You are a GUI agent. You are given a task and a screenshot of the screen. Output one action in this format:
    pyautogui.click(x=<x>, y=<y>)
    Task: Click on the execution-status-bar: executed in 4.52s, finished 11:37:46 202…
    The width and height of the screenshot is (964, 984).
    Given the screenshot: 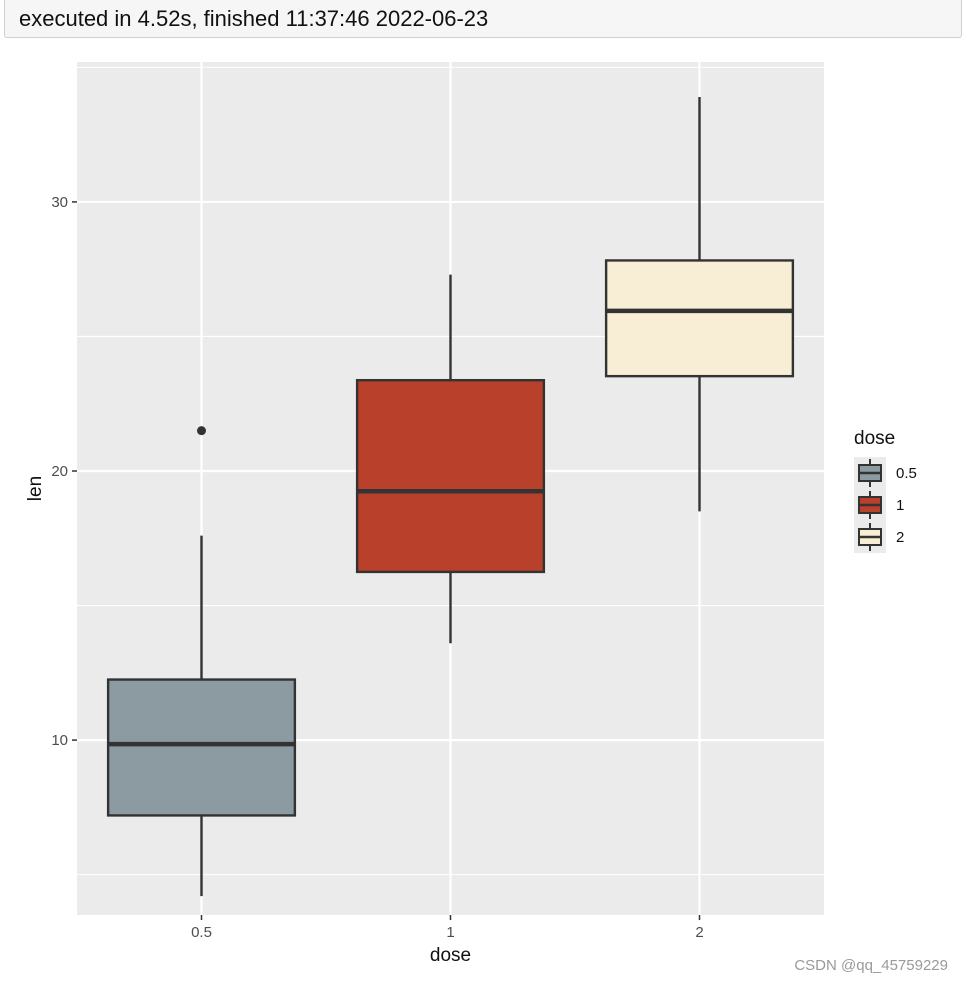 What is the action you would take?
    pyautogui.click(x=483, y=19)
    